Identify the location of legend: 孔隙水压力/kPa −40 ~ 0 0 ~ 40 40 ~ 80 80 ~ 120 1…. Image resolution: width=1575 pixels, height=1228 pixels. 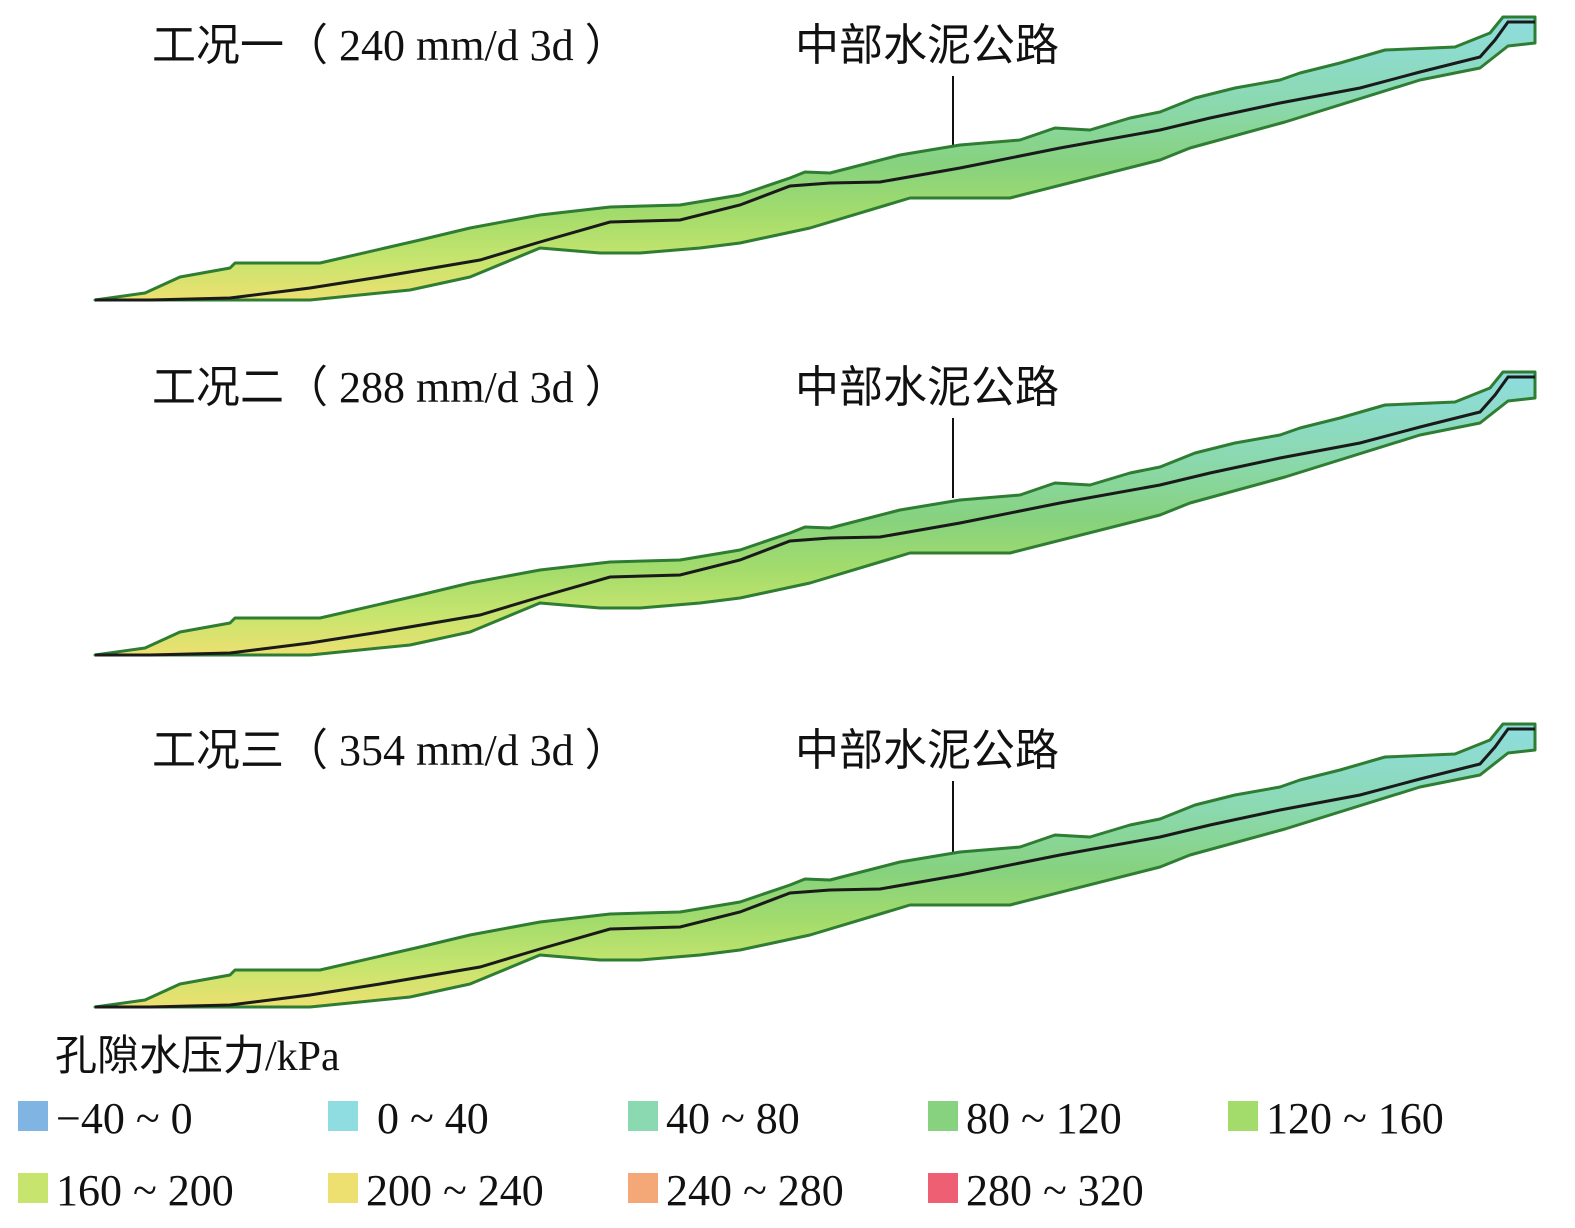
(731, 1124).